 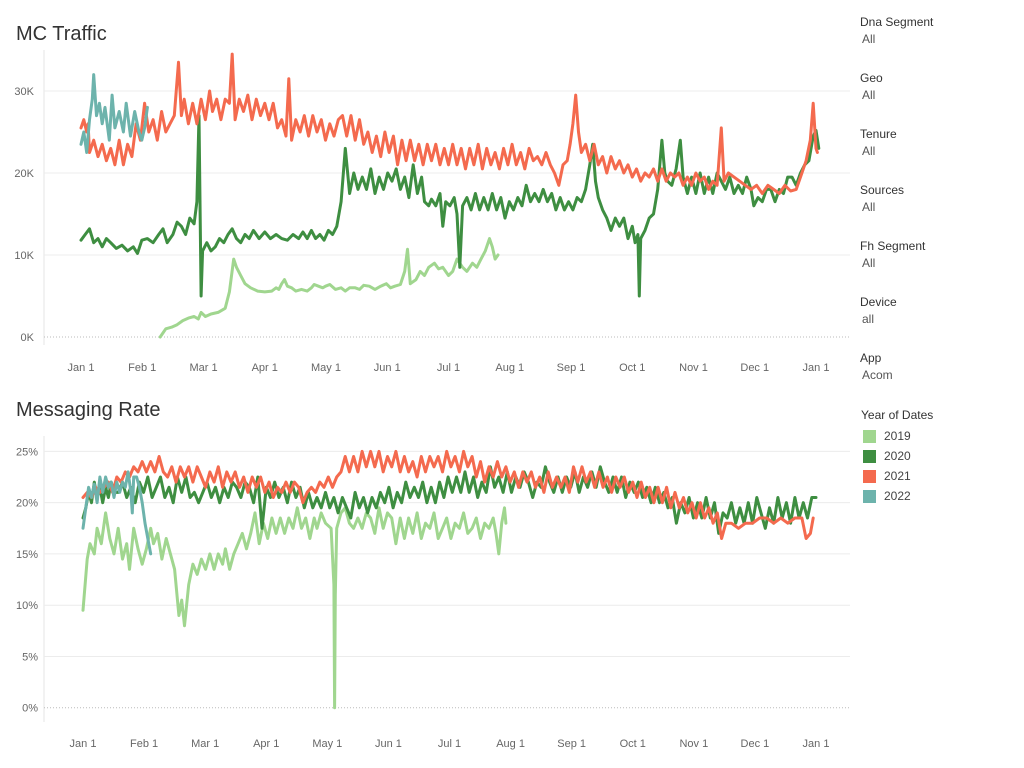 I want to click on legend-label: 2022, so click(x=897, y=496).